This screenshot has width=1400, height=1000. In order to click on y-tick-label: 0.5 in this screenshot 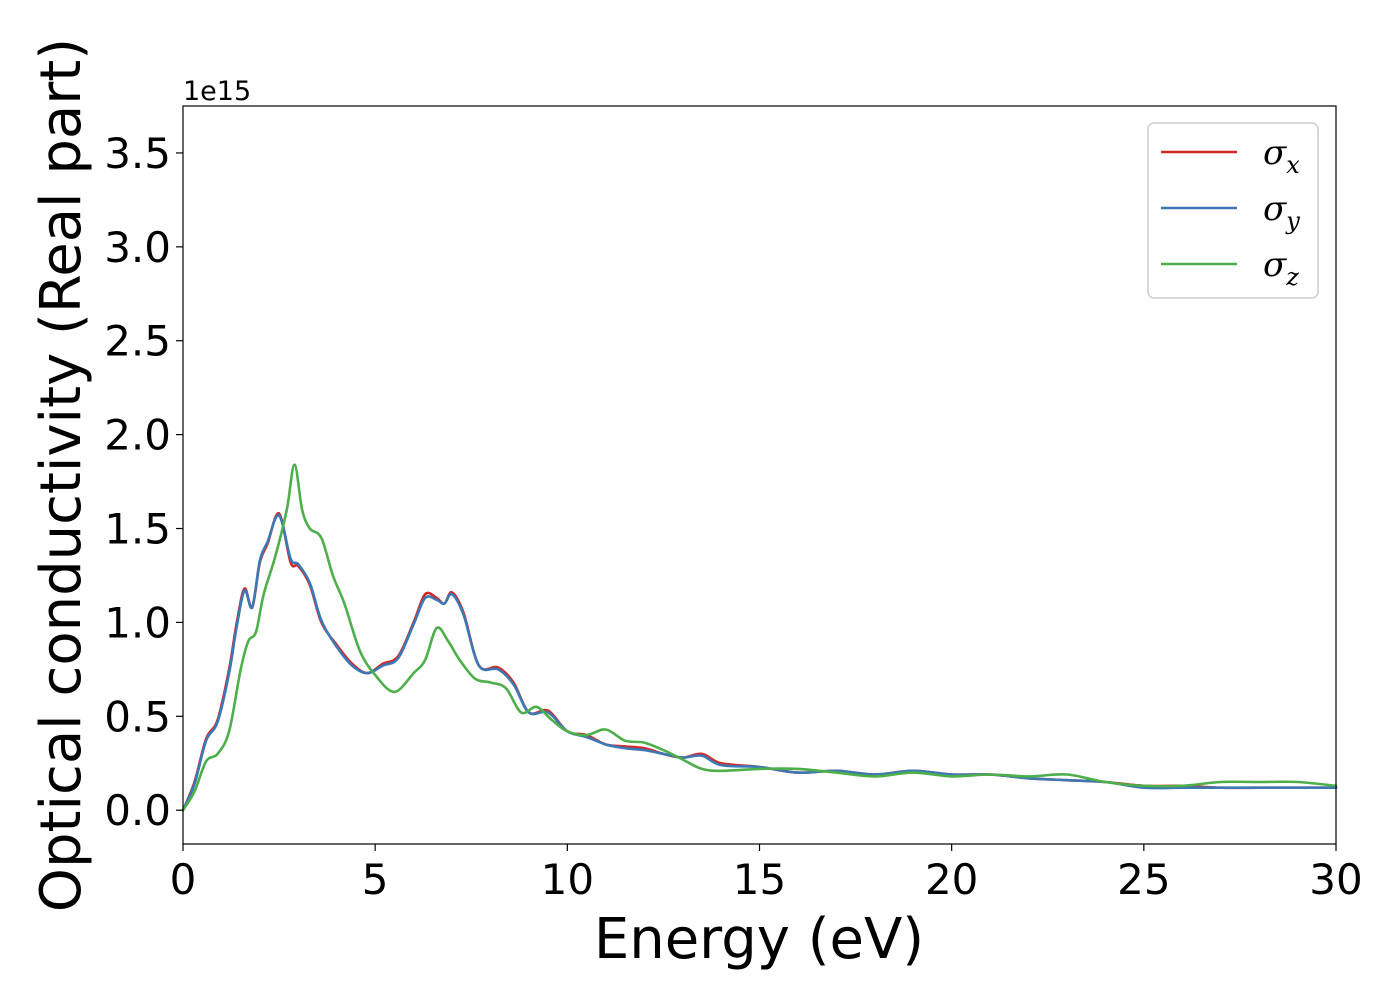, I will do `click(137, 716)`.